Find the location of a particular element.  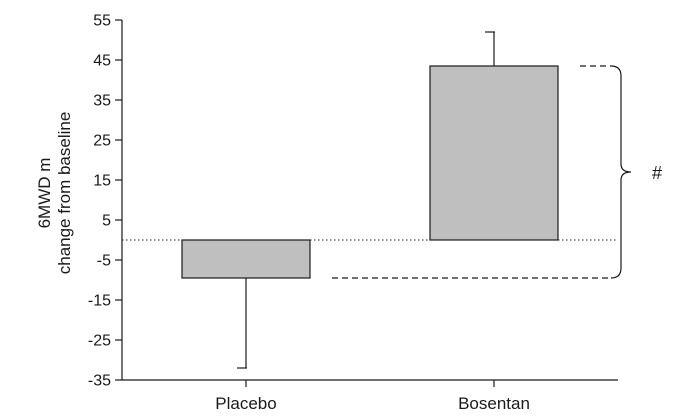

y-tick-label: 45 is located at coordinates (102, 61).